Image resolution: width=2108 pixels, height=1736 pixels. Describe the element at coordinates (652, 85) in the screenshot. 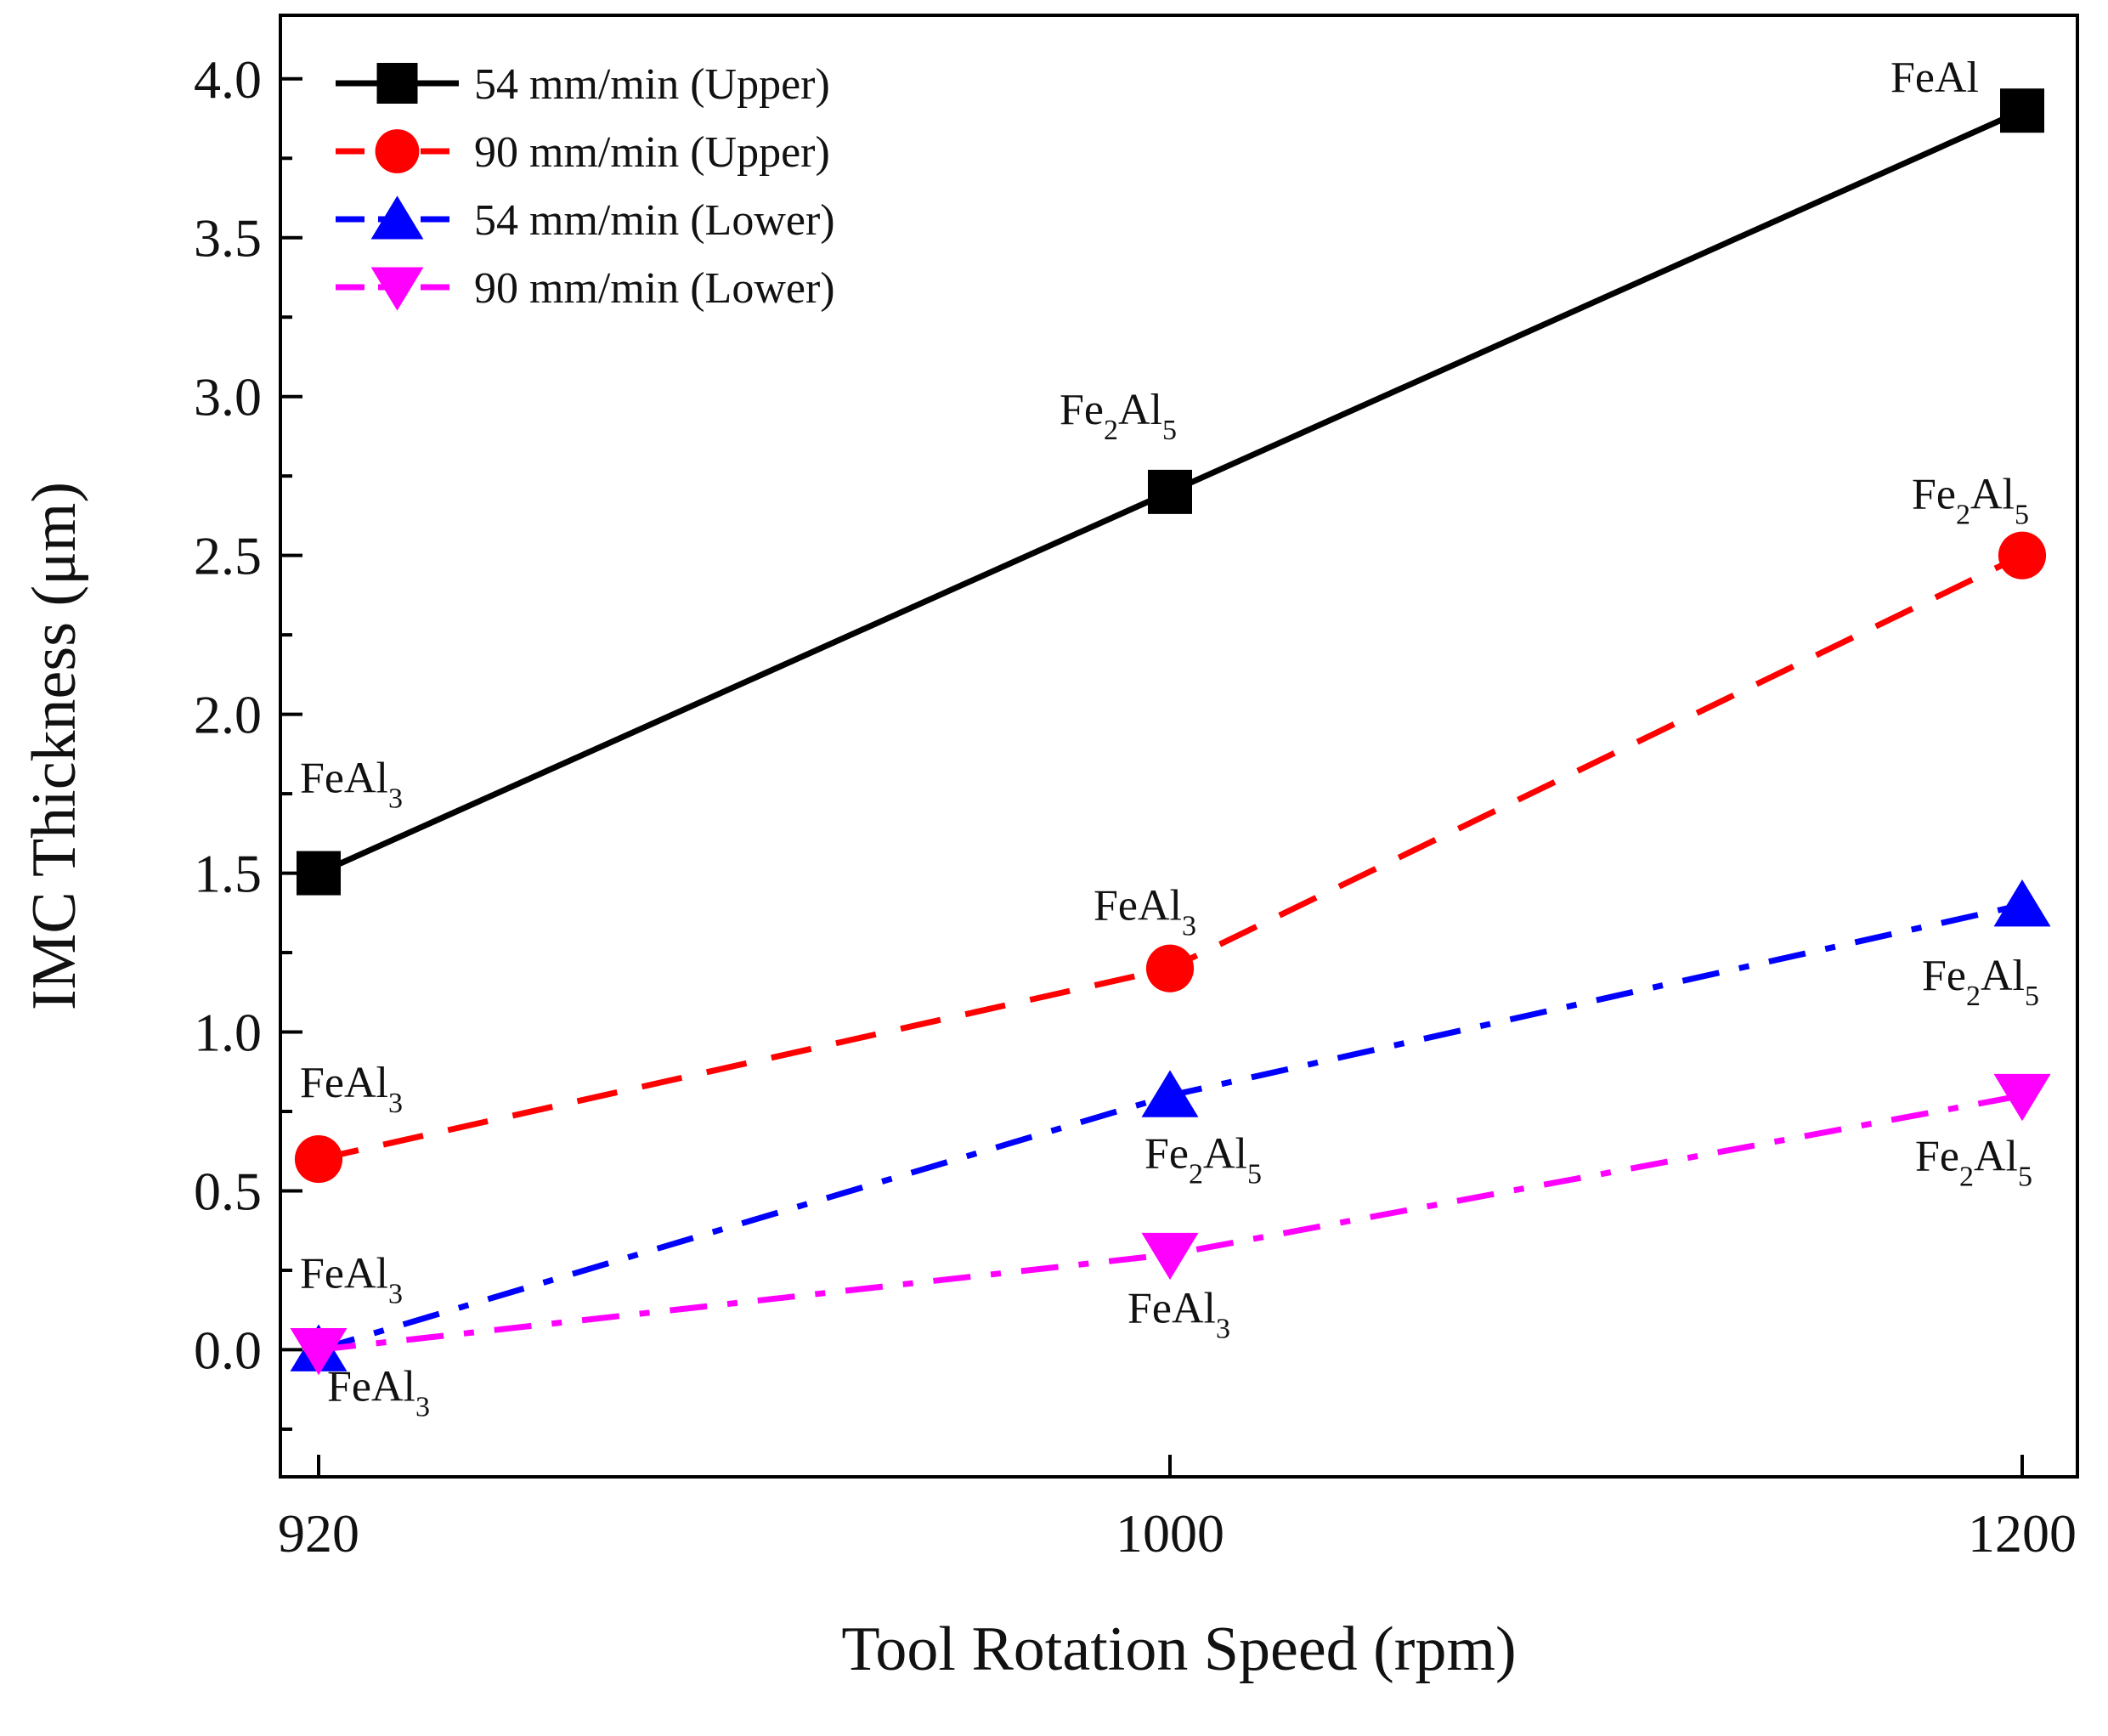

I see `legend-label: 54 mm/min (Upper)` at that location.